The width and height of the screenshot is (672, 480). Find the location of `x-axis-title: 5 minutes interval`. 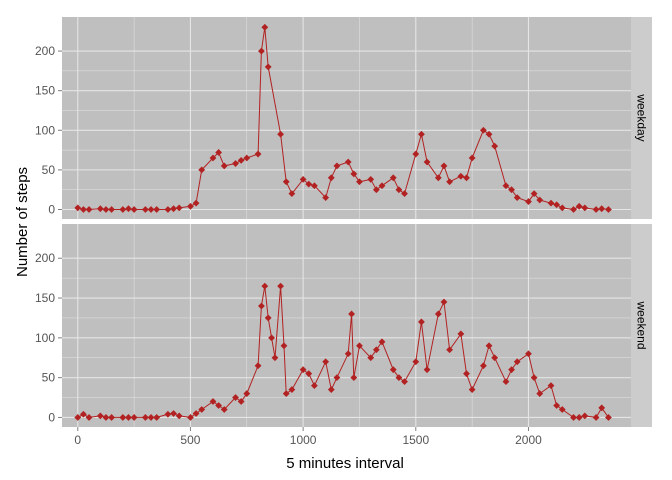

x-axis-title: 5 minutes interval is located at coordinates (345, 463).